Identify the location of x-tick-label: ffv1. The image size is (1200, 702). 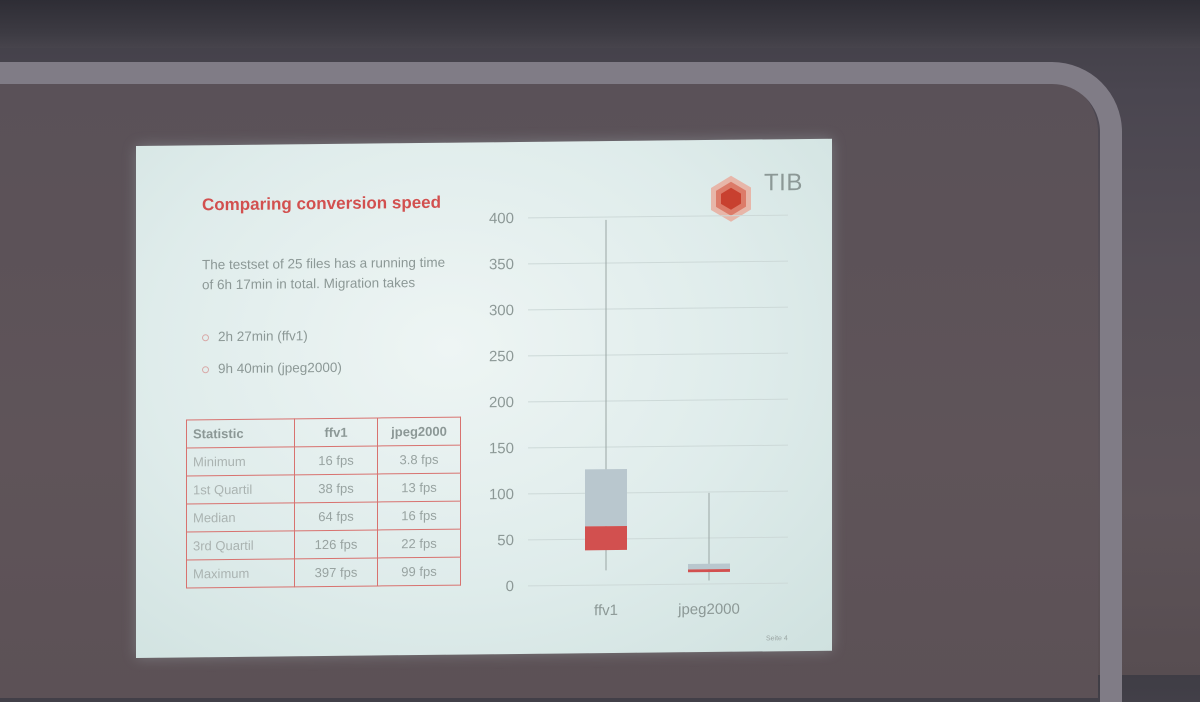
(606, 610).